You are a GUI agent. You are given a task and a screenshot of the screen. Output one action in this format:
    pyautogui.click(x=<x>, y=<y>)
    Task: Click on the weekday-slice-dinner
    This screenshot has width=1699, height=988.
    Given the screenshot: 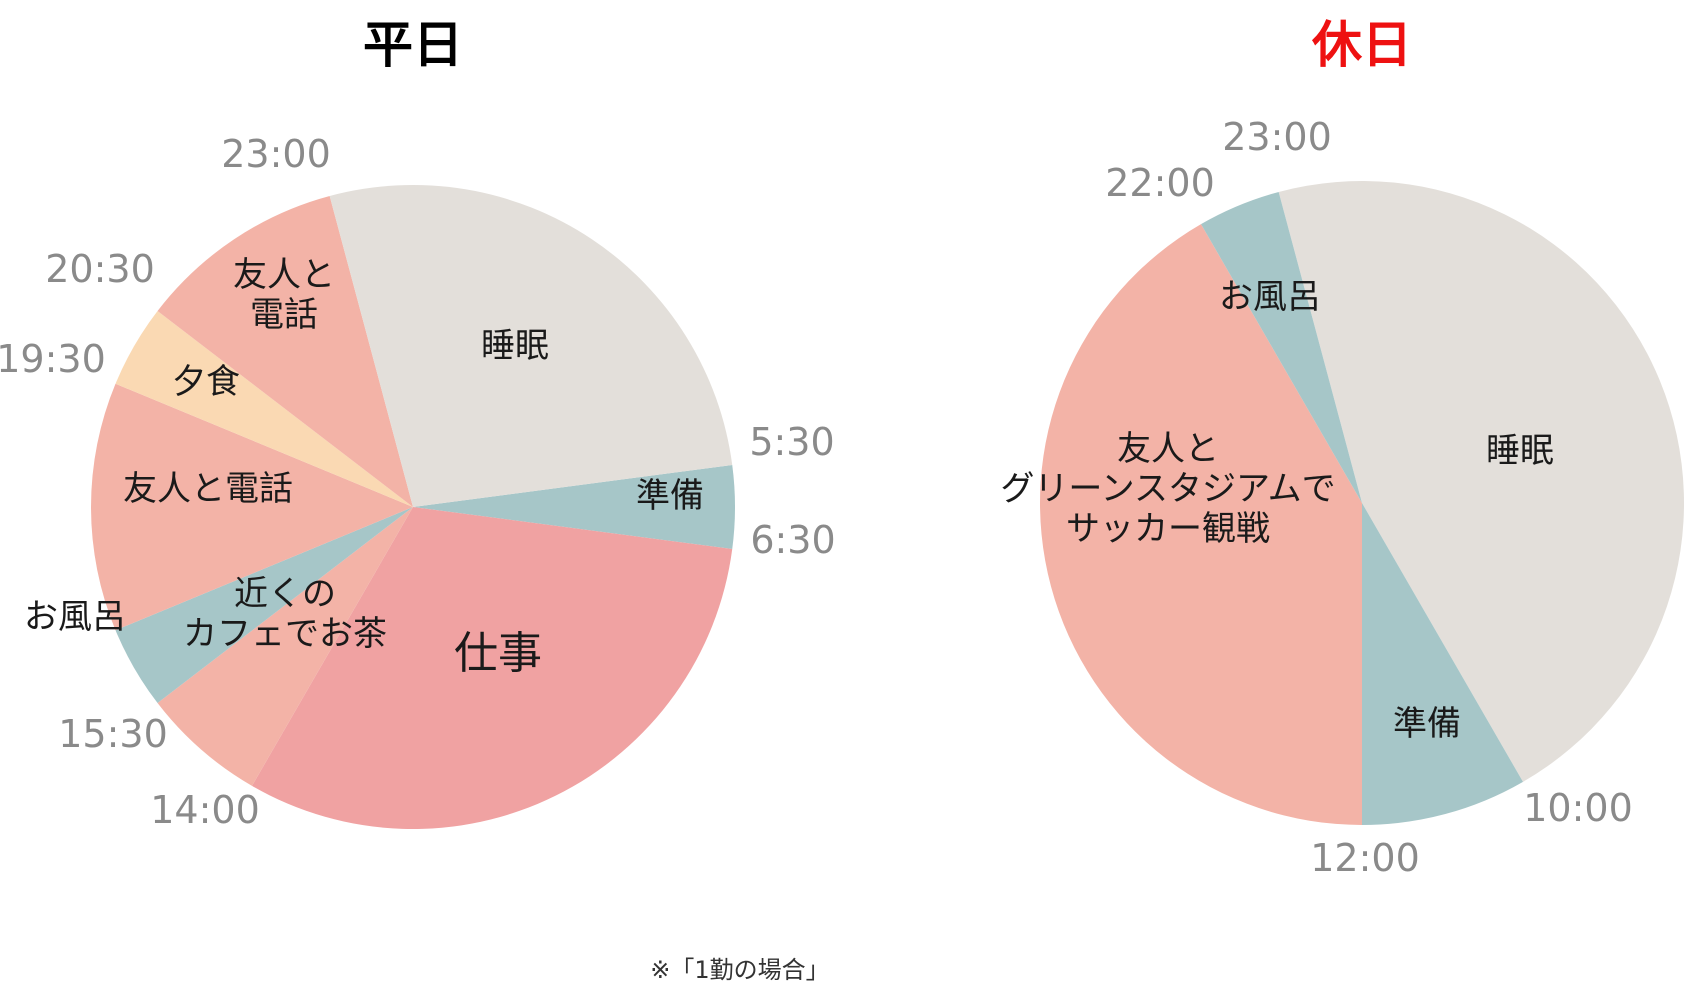 What is the action you would take?
    pyautogui.click(x=264, y=408)
    